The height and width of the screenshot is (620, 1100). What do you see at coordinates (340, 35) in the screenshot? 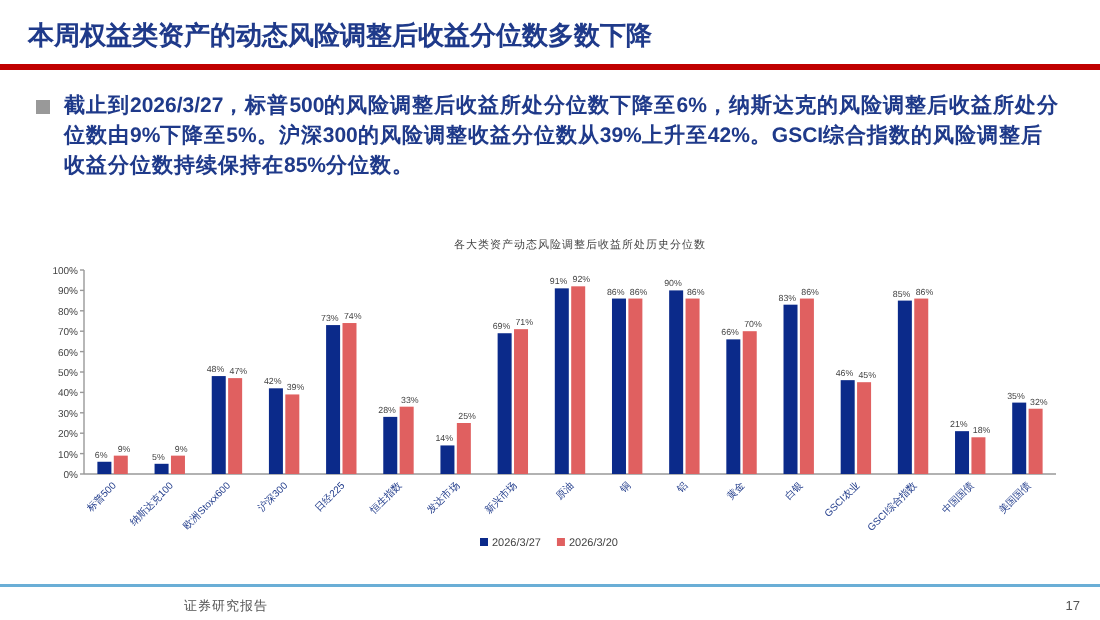
I see `chart-title: 本周权益类资产的动态风险调整后收益分位数多数下降` at bounding box center [340, 35].